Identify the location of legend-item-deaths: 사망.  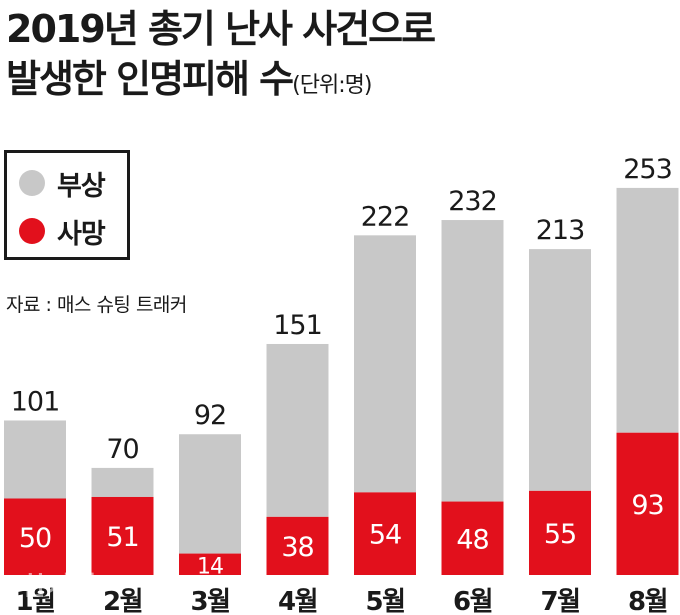
(62, 231).